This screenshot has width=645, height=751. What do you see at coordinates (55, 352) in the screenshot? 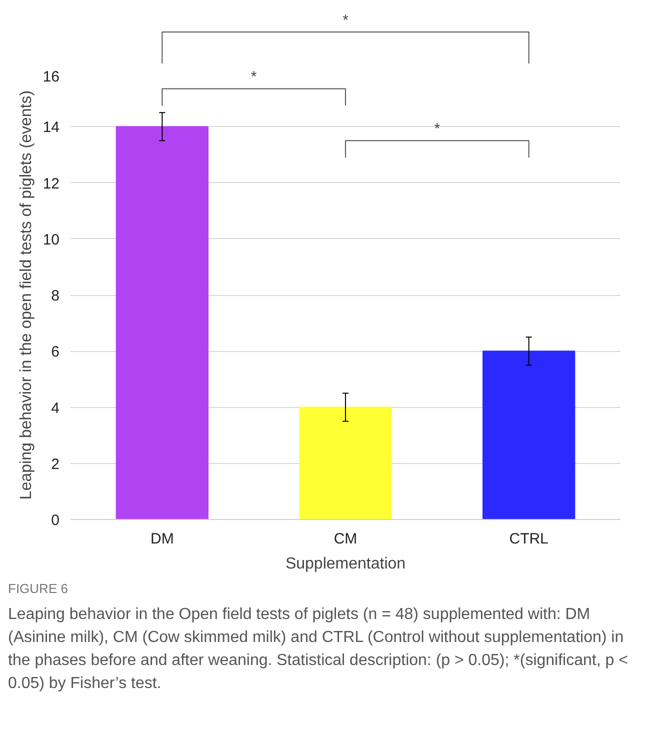
I see `y-tick-label: 6` at bounding box center [55, 352].